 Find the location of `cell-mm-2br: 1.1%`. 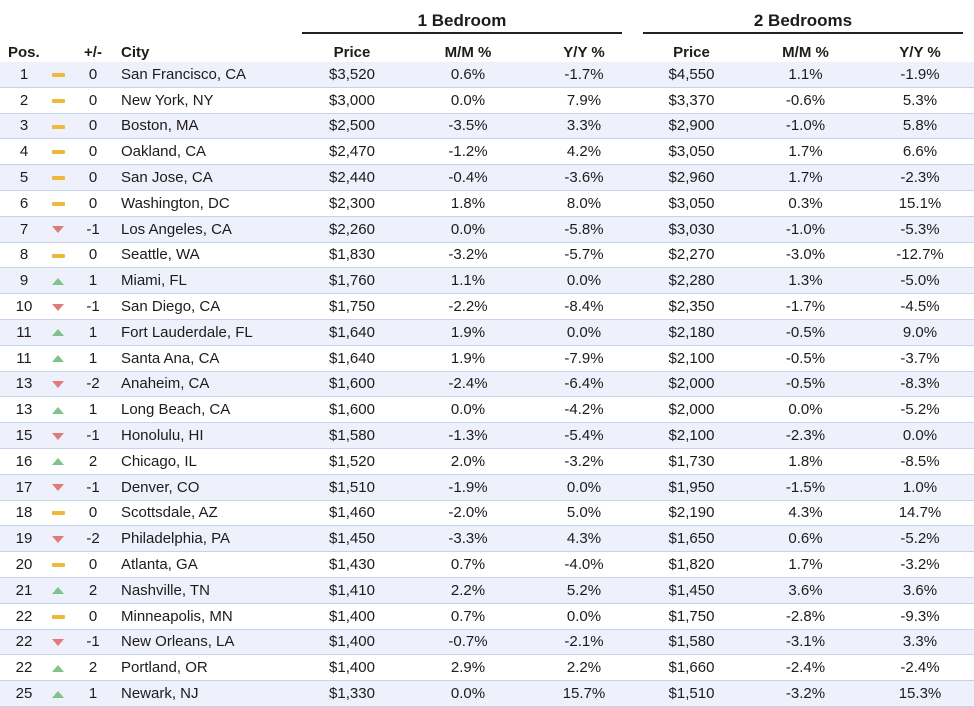

cell-mm-2br: 1.1% is located at coordinates (805, 75).